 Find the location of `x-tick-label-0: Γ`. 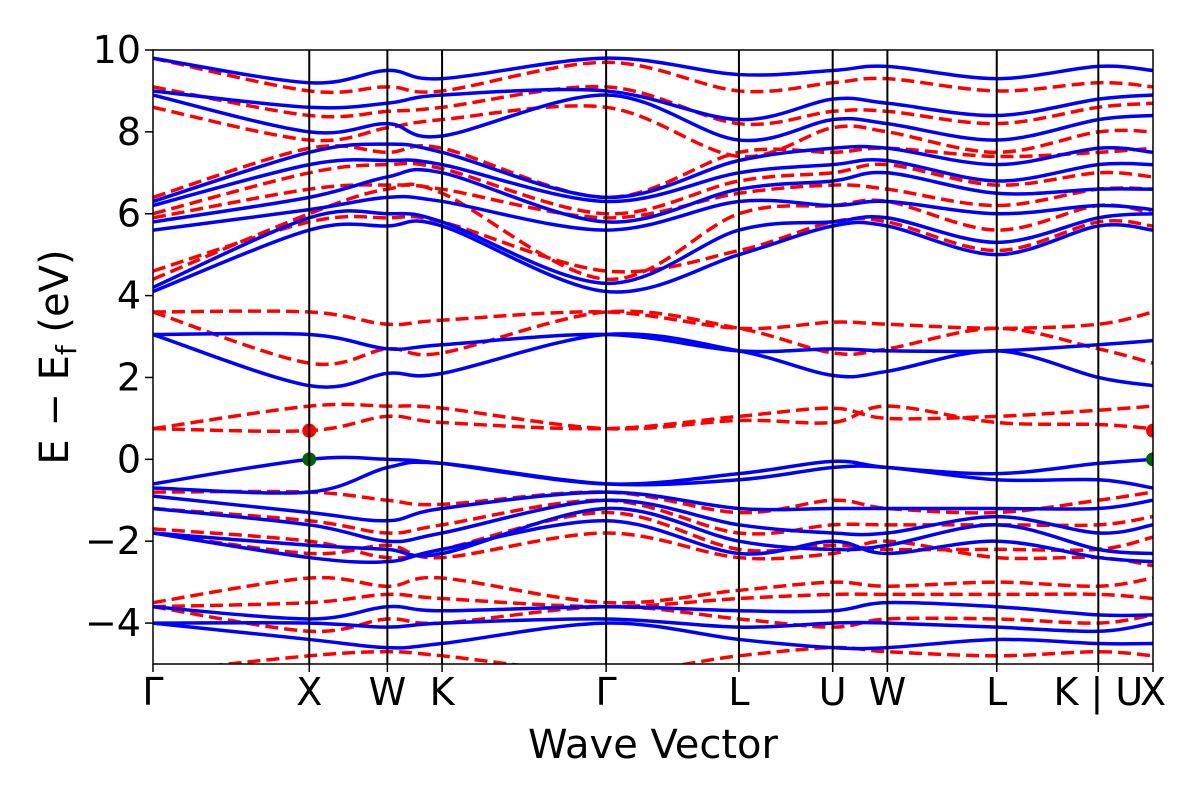

x-tick-label-0: Γ is located at coordinates (152, 692).